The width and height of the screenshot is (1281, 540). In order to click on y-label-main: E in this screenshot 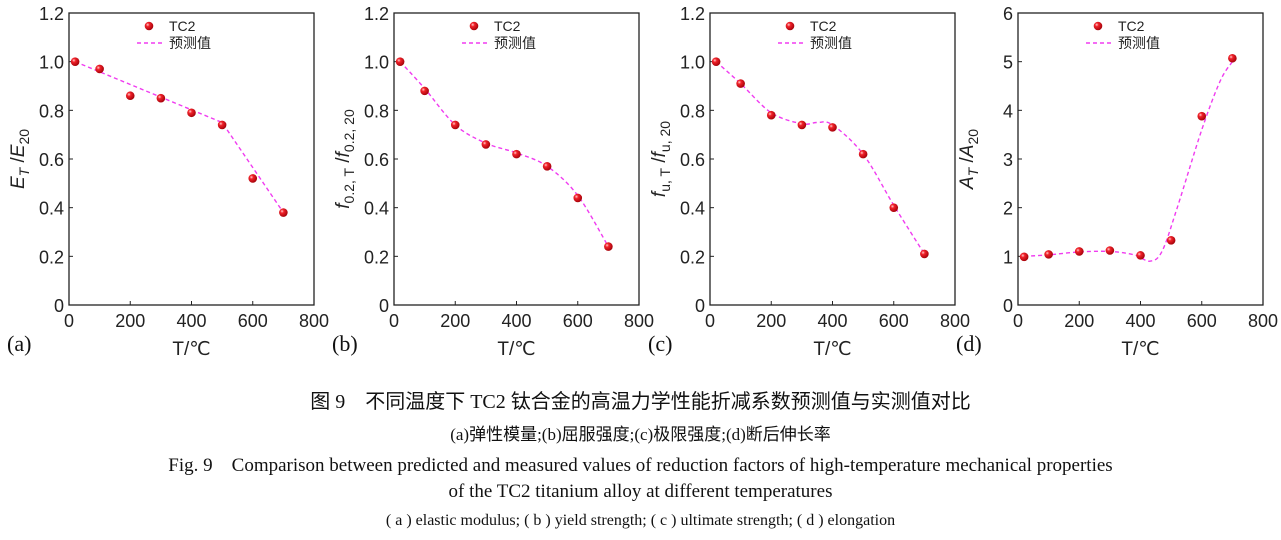, I will do `click(18, 182)`.